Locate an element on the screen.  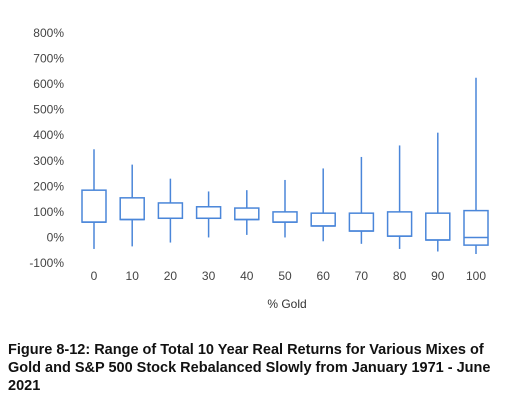
x-axis-title: % Gold is located at coordinates (286, 304).